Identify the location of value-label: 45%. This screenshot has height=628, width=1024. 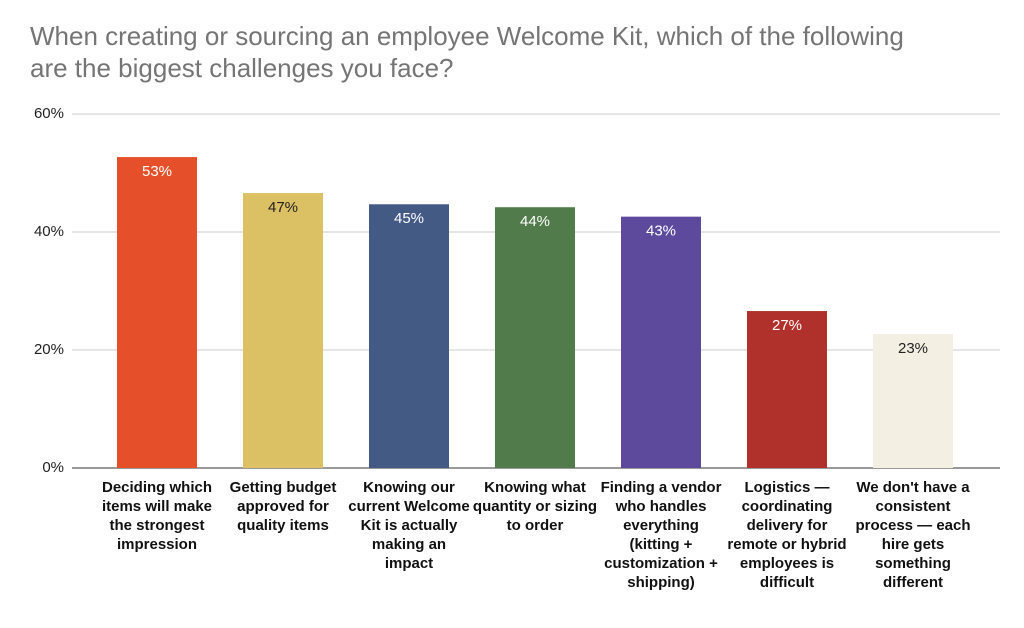
(409, 218).